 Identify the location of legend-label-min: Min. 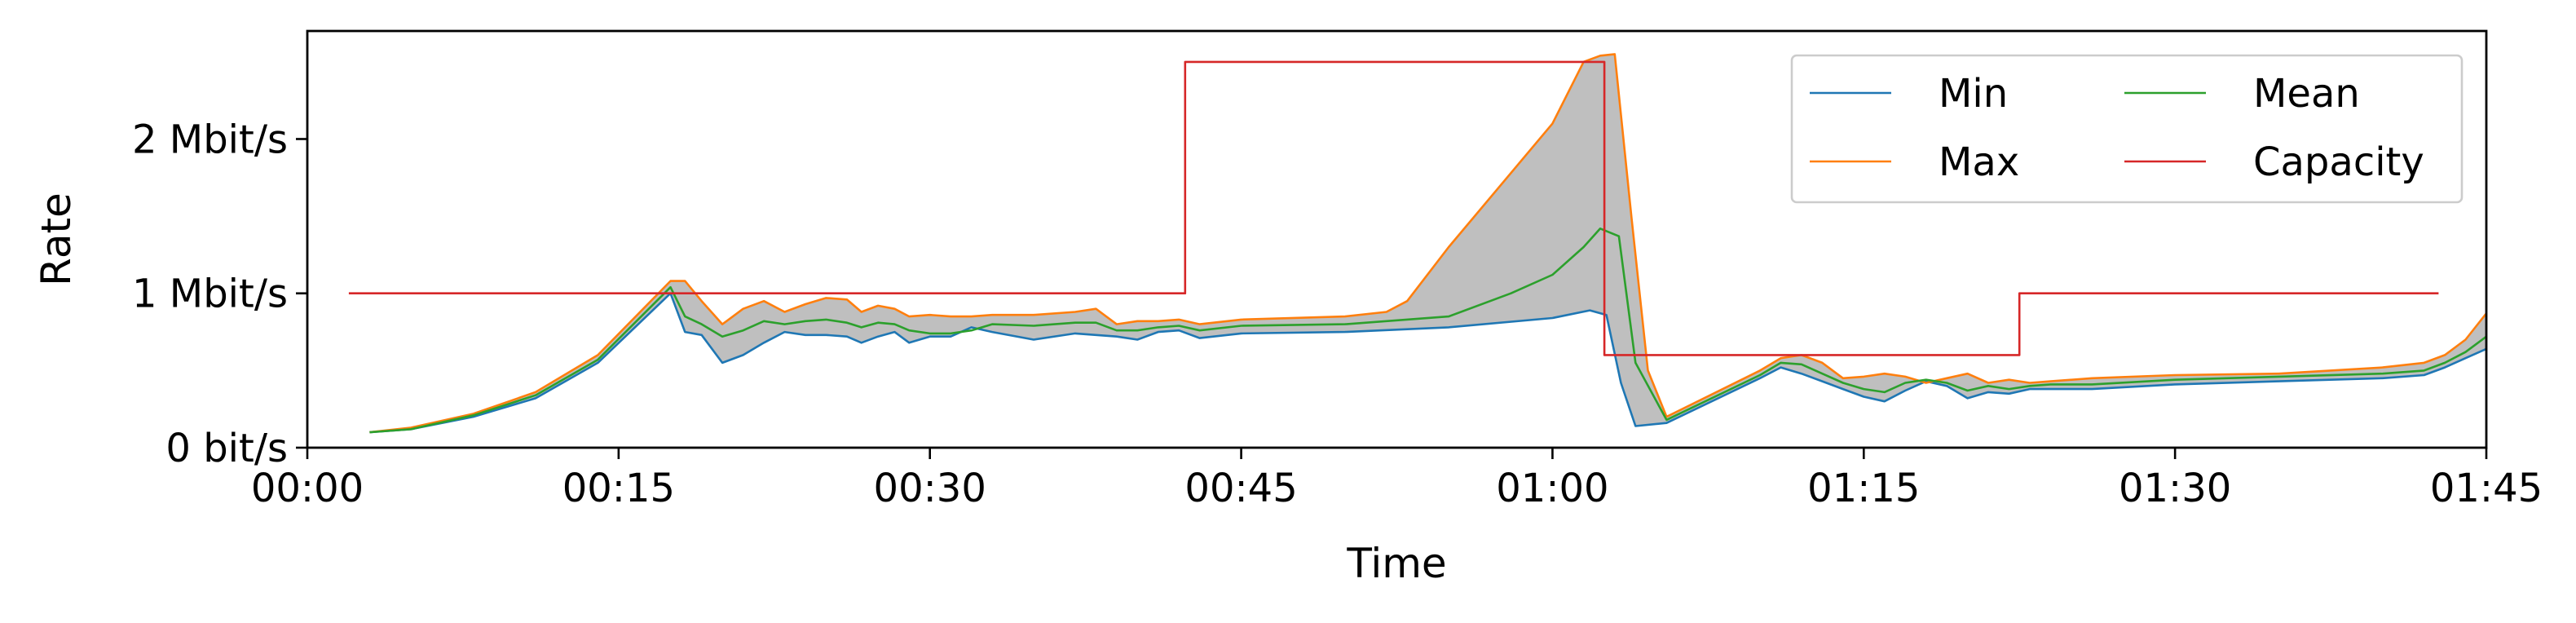
(1973, 94).